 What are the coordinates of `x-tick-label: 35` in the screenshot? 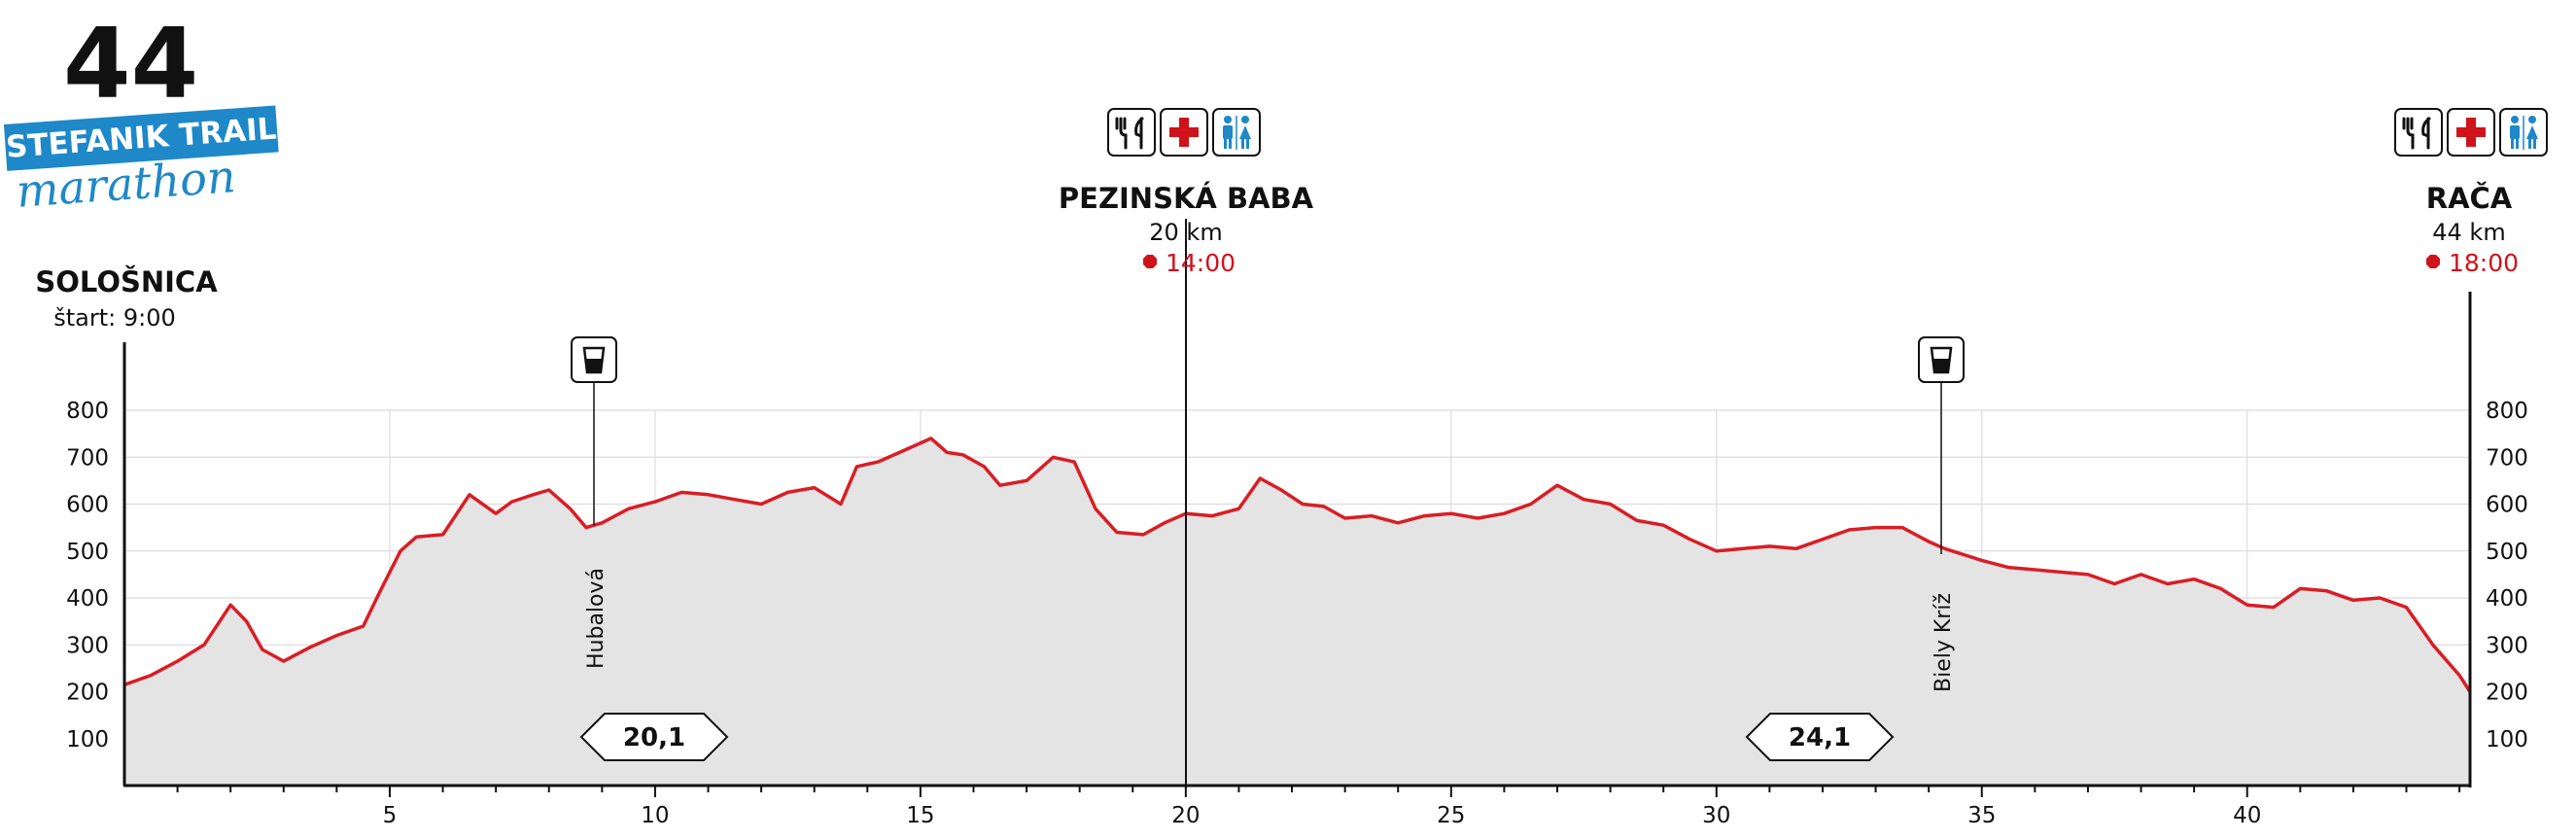 It's located at (1981, 815).